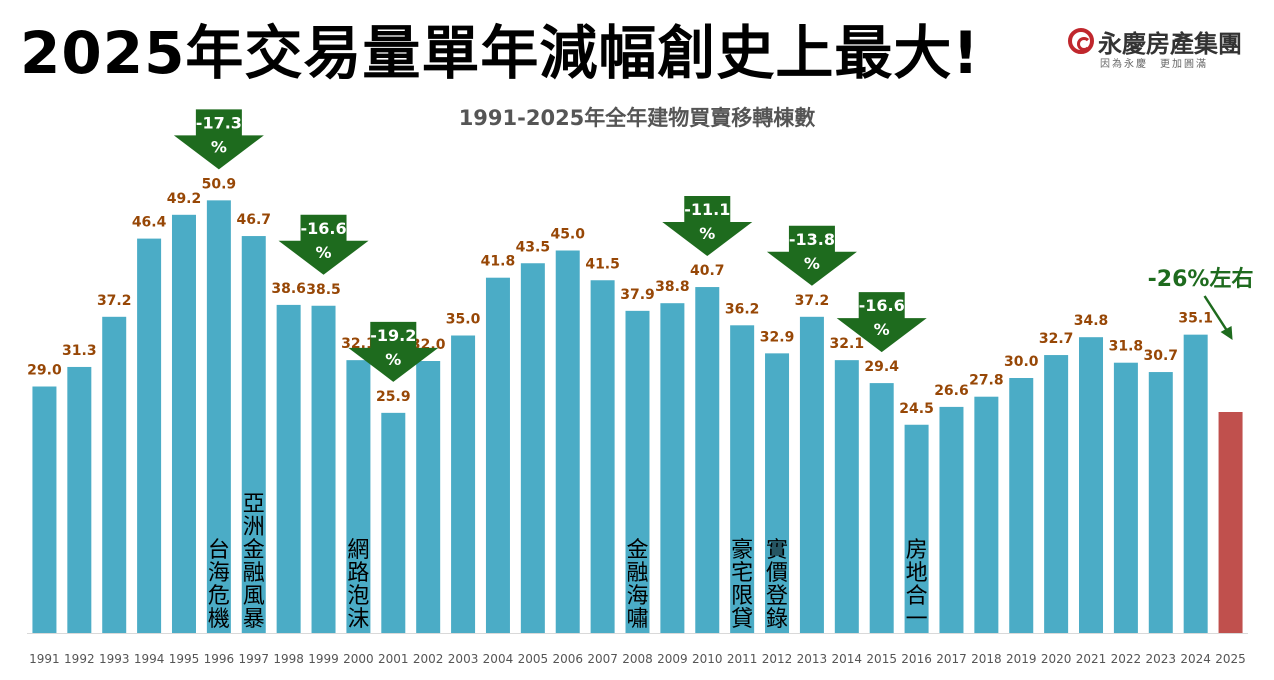  What do you see at coordinates (637, 118) in the screenshot?
I see `chart-title: 1991-2025年全年建物買賣移轉棟數` at bounding box center [637, 118].